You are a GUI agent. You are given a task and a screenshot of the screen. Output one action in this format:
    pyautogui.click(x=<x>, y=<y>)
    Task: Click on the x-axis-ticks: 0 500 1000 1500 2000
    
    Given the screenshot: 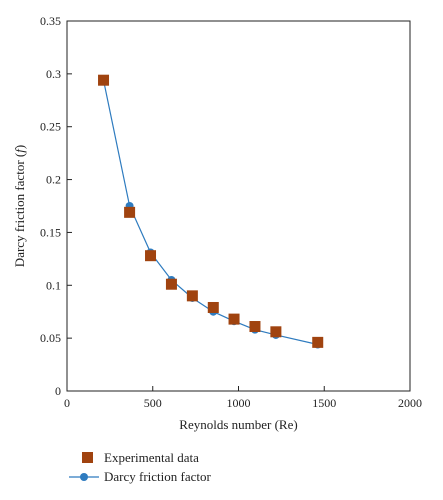 What is the action you would take?
    pyautogui.click(x=243, y=398)
    